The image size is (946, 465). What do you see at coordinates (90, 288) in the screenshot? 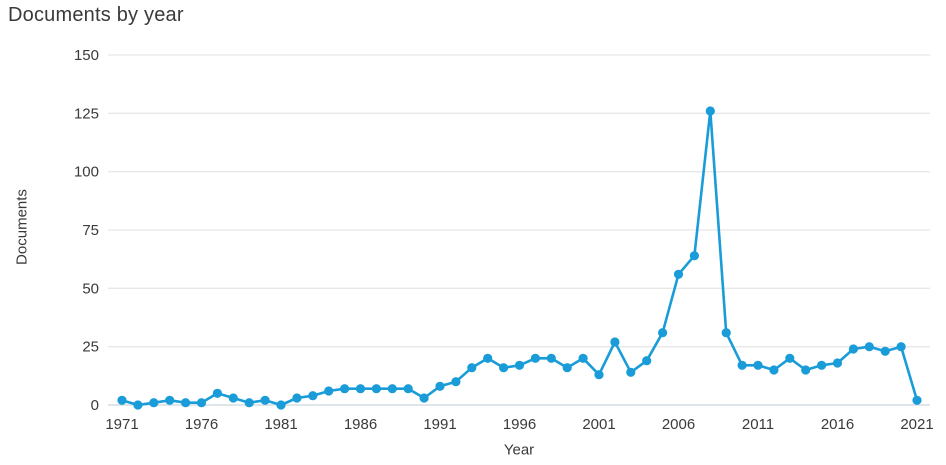
I see `y-tick-label: 50` at bounding box center [90, 288].